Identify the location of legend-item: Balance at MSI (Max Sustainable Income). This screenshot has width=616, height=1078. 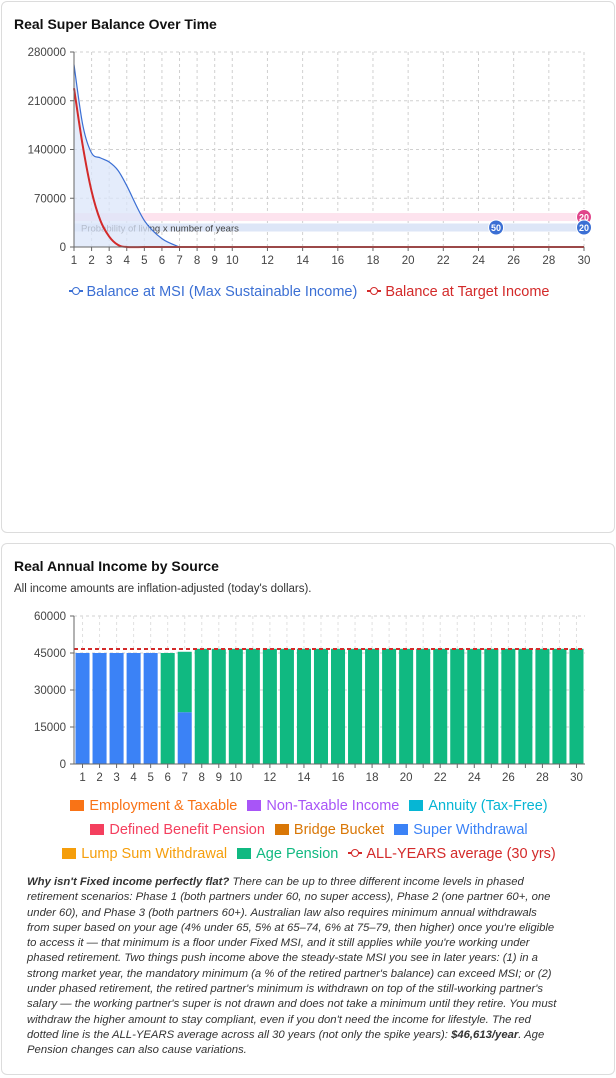
(212, 292).